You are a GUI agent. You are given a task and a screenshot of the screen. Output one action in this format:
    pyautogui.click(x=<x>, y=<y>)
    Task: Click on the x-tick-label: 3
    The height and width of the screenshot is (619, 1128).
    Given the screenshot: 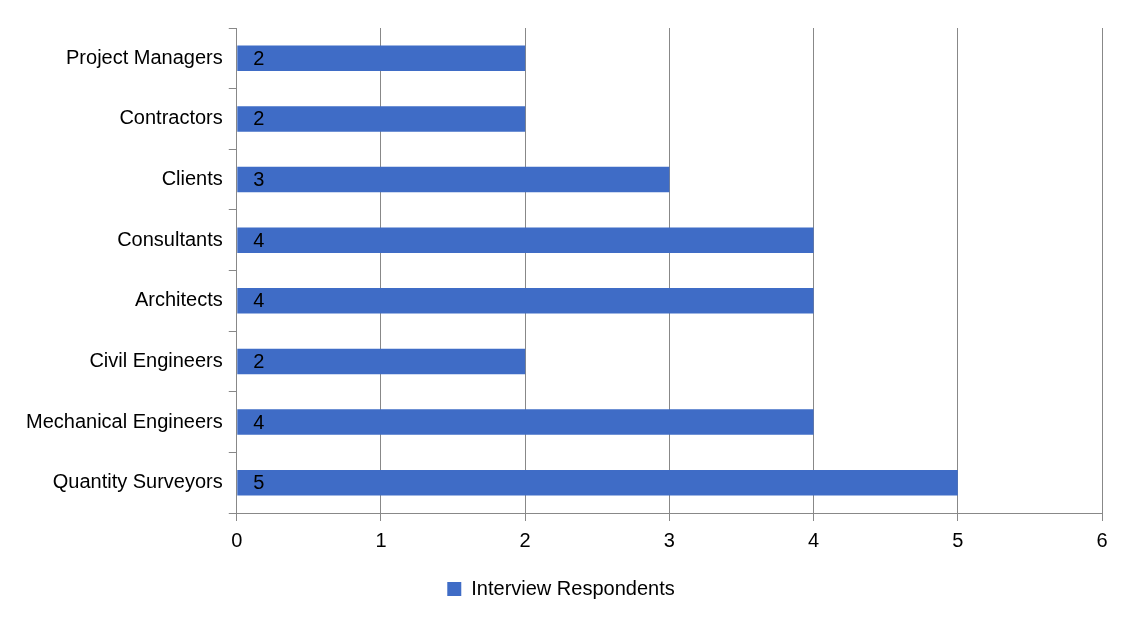 What is the action you would take?
    pyautogui.click(x=669, y=539)
    